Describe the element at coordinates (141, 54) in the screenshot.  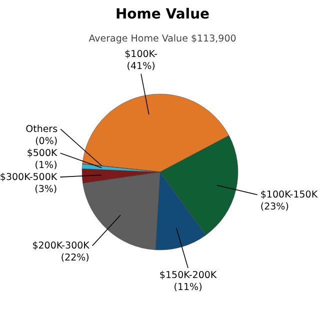
I see `slice-label: $100K-` at that location.